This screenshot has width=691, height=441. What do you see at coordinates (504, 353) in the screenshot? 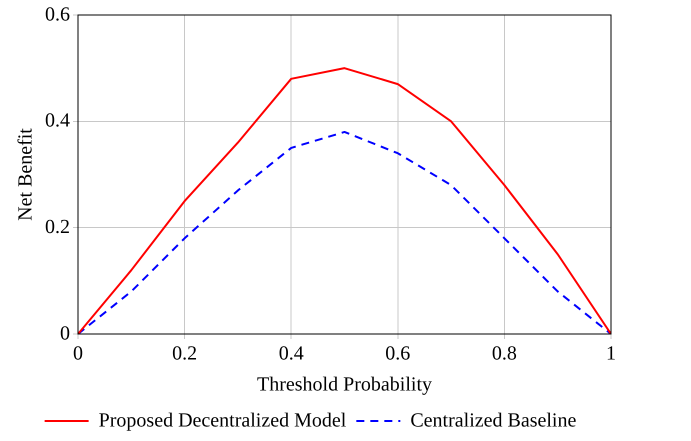
I see `x-tick-label: 0.8` at bounding box center [504, 353].